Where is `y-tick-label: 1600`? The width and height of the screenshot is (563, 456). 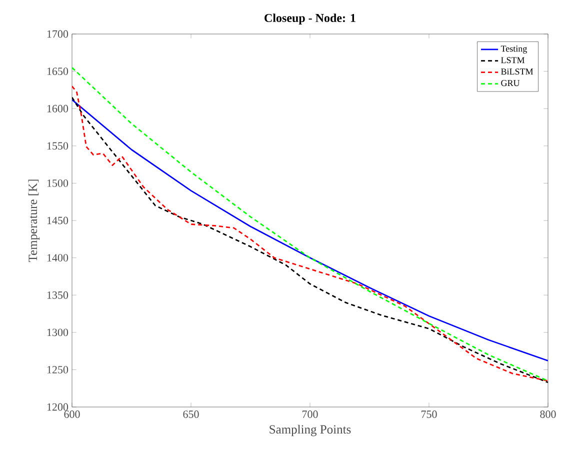
y-tick-label: 1600 is located at coordinates (57, 108).